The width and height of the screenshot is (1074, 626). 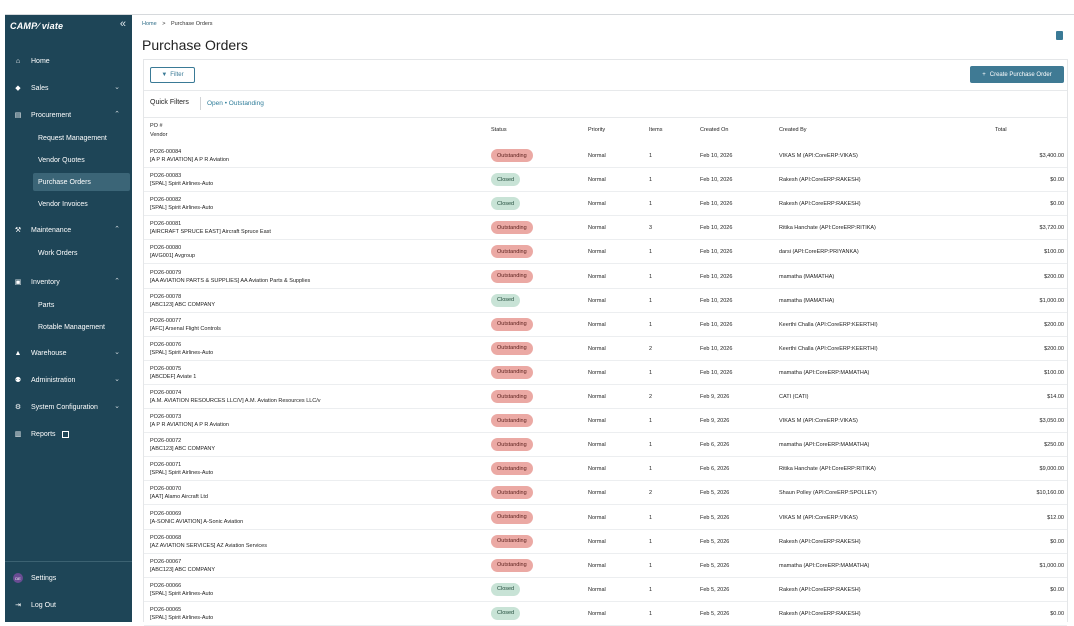 What do you see at coordinates (149, 24) in the screenshot?
I see `breadcrumb-home: Home` at bounding box center [149, 24].